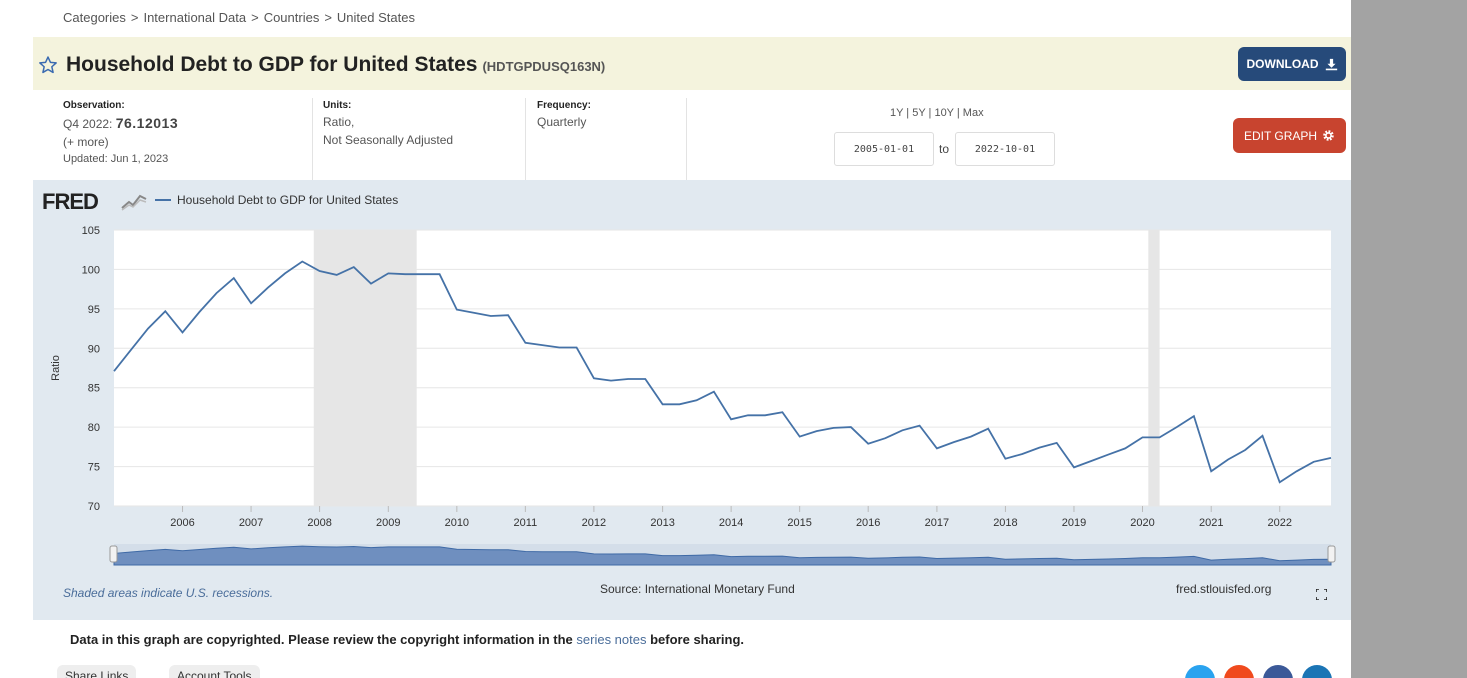 The height and width of the screenshot is (678, 1467). I want to click on end-date-input: 2022-10-01, so click(1005, 149).